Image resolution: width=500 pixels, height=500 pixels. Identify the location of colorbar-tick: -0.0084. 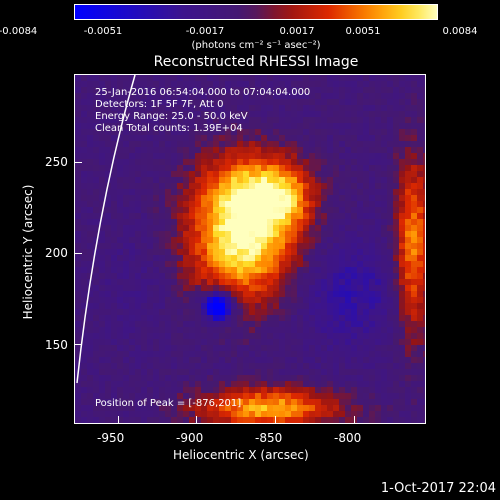
(19, 31).